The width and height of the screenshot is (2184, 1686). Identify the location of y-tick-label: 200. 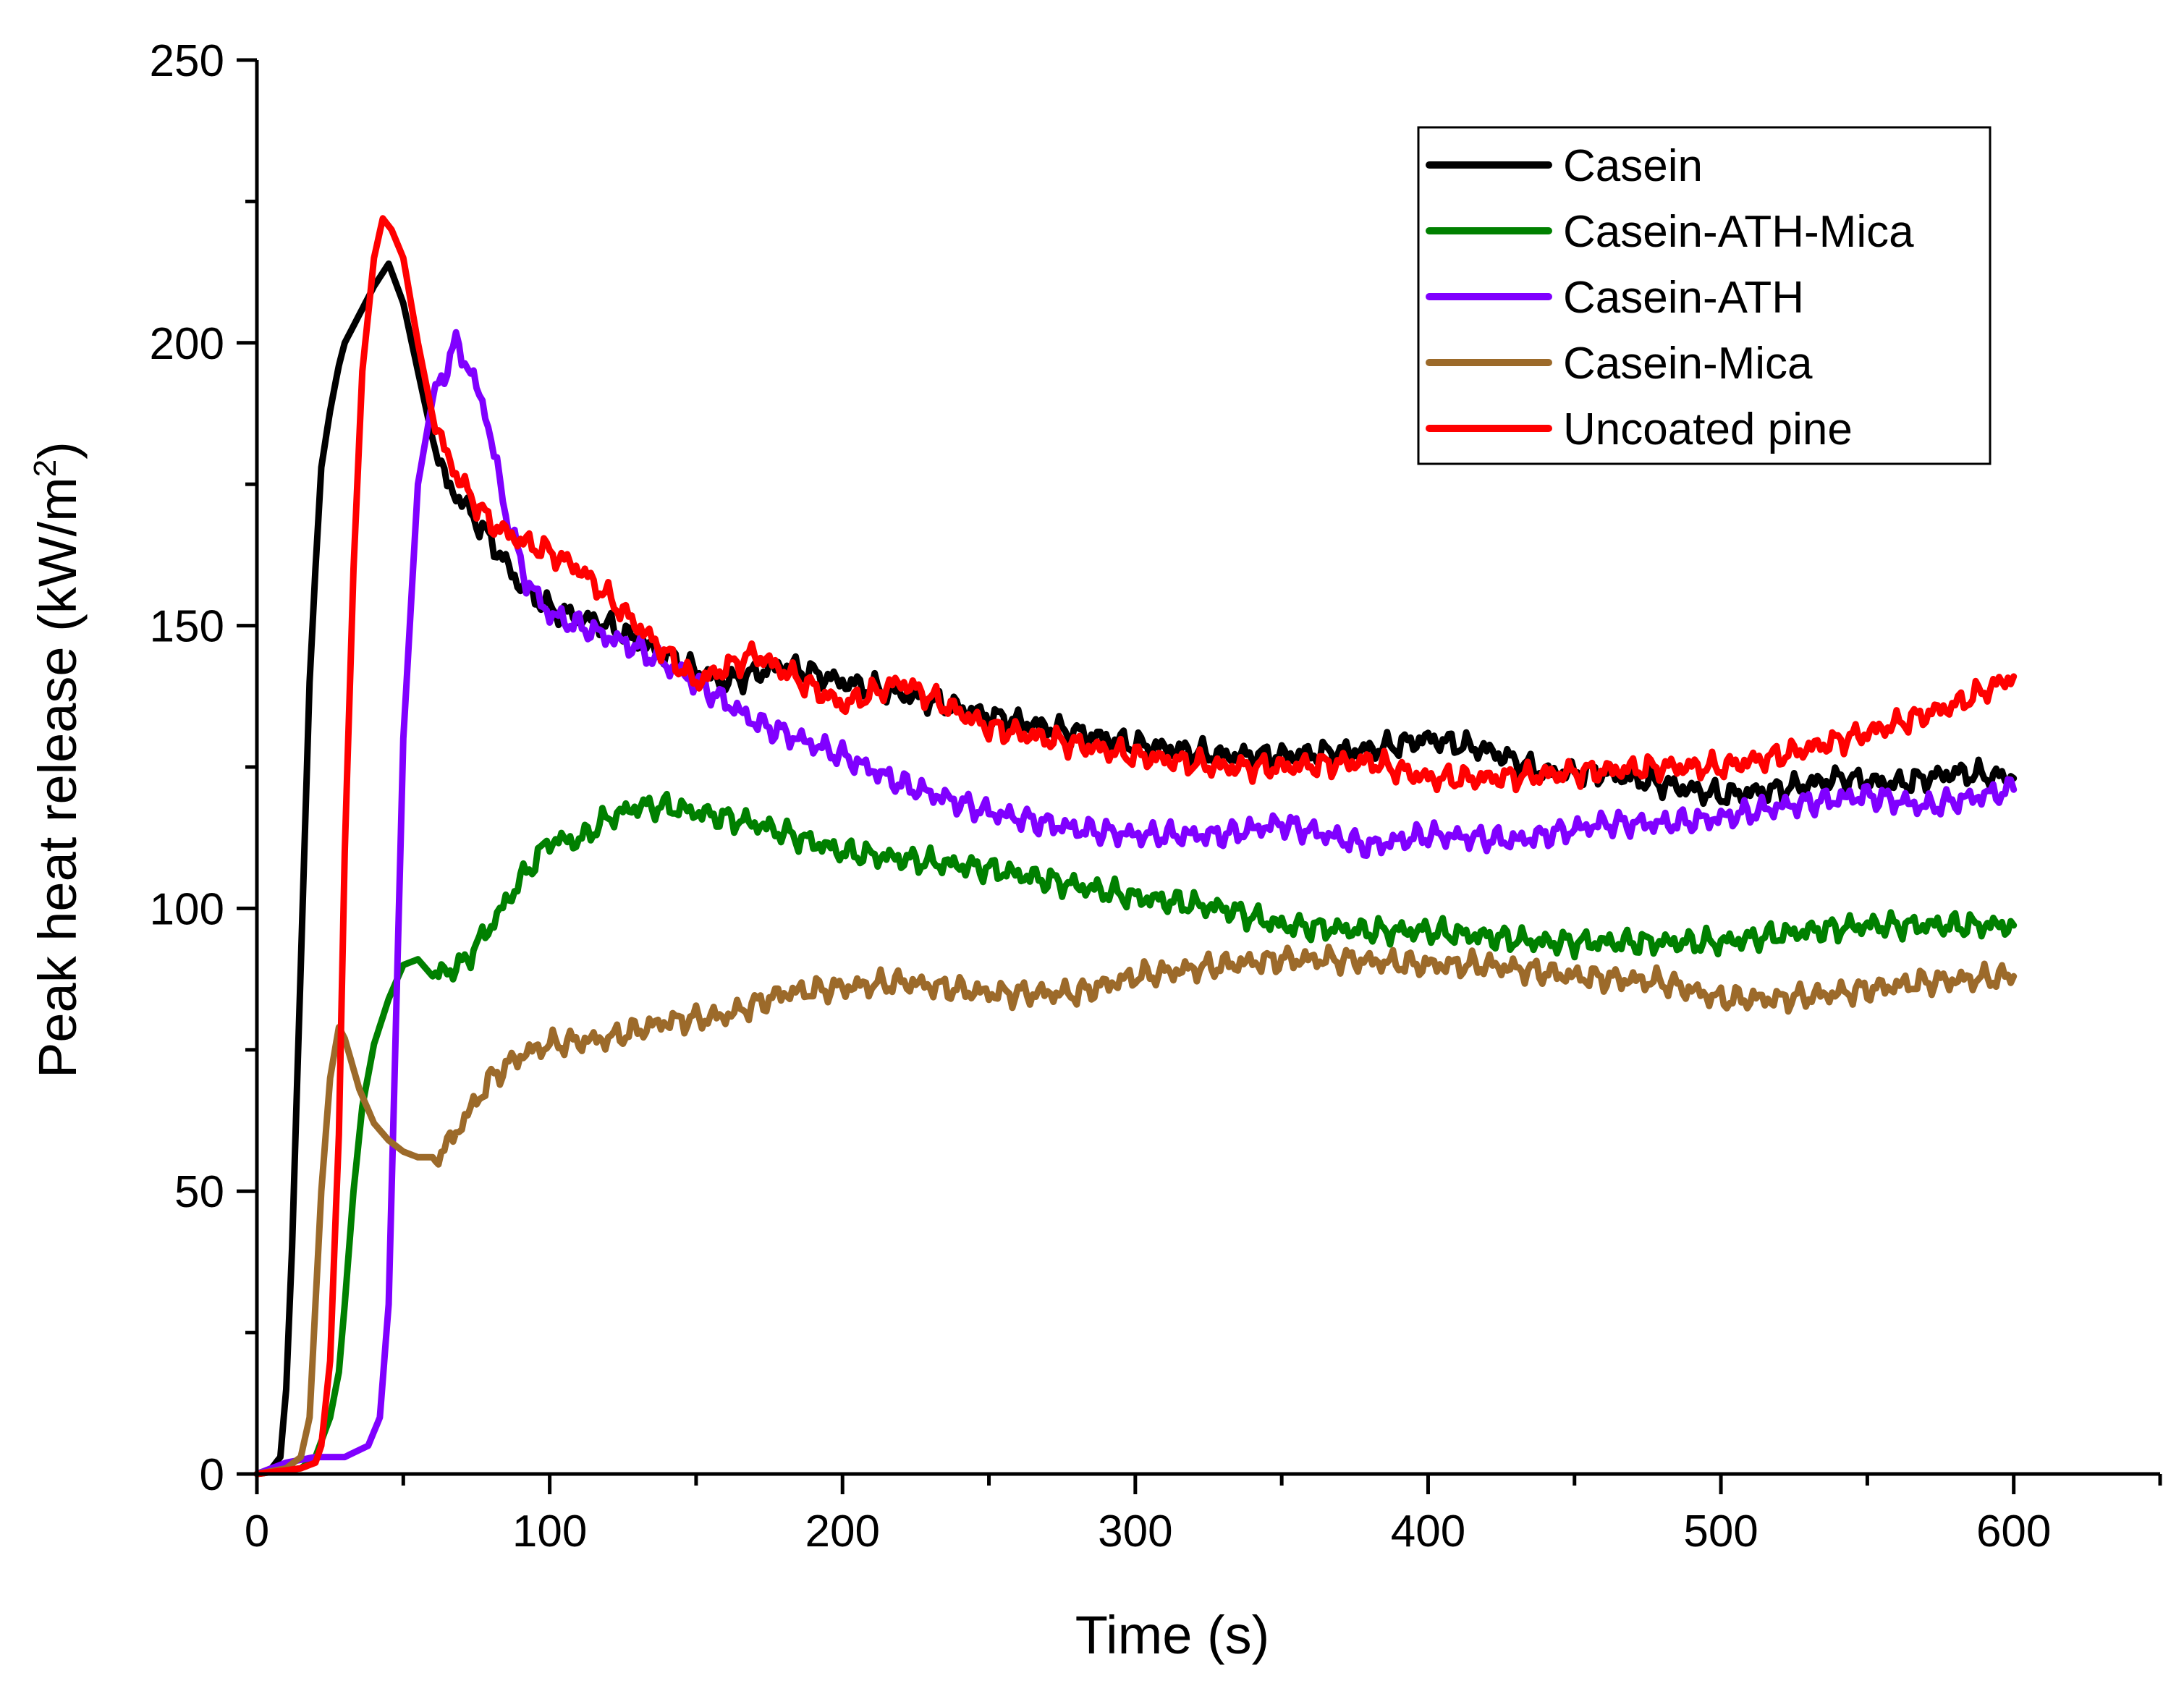
(187, 344).